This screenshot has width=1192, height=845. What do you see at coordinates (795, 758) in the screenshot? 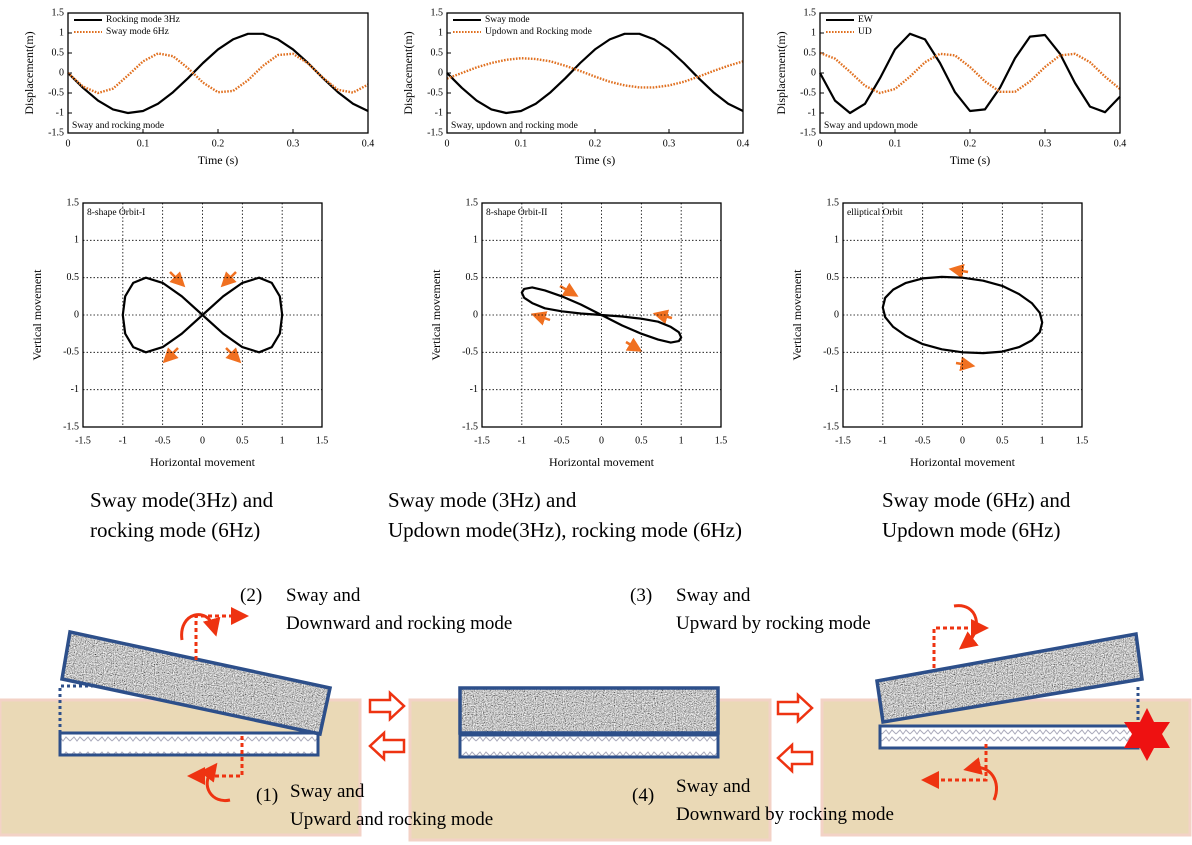
I see `arrow-left` at bounding box center [795, 758].